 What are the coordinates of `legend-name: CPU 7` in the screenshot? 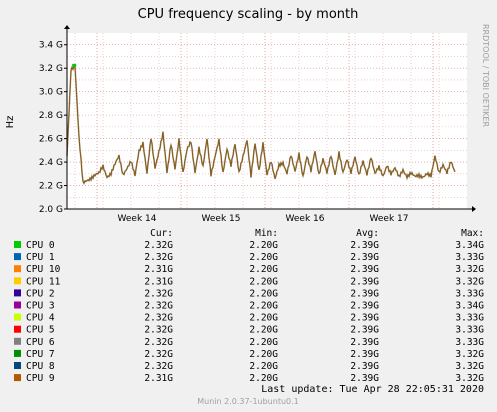 It's located at (40, 354).